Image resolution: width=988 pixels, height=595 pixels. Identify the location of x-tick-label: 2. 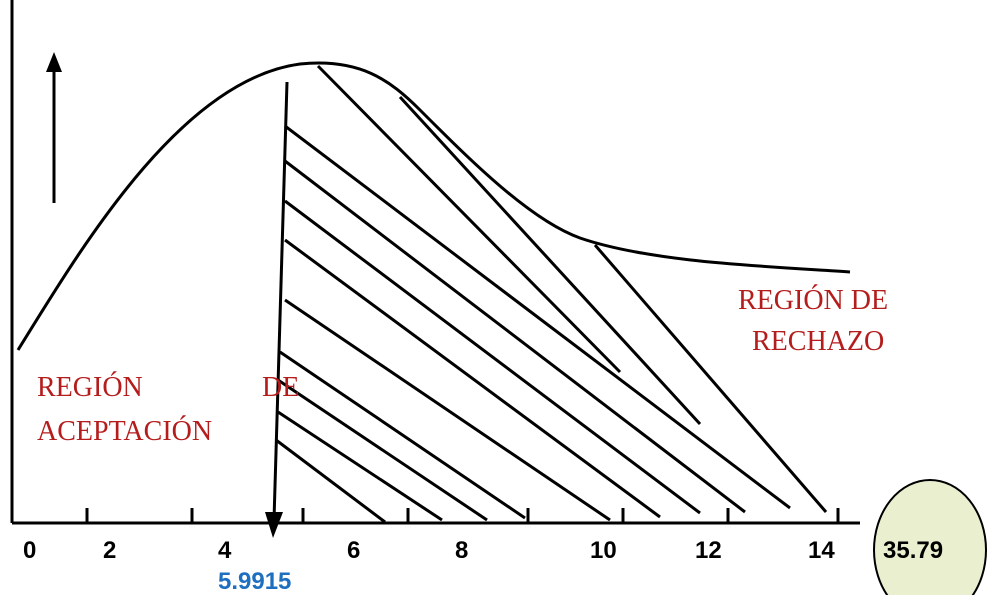
(109, 550).